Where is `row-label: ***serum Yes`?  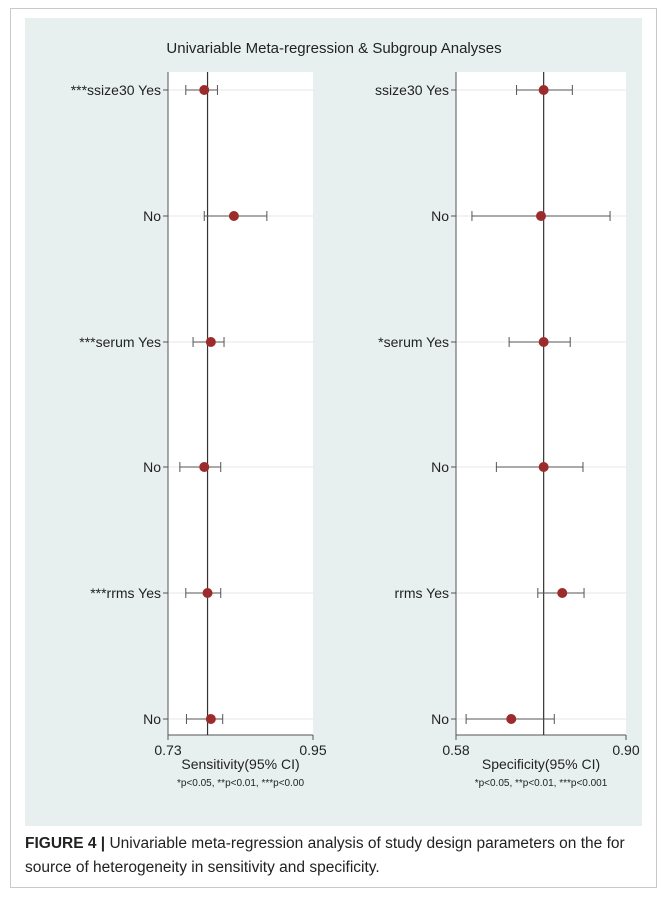
row-label: ***serum Yes is located at coordinates (120, 342).